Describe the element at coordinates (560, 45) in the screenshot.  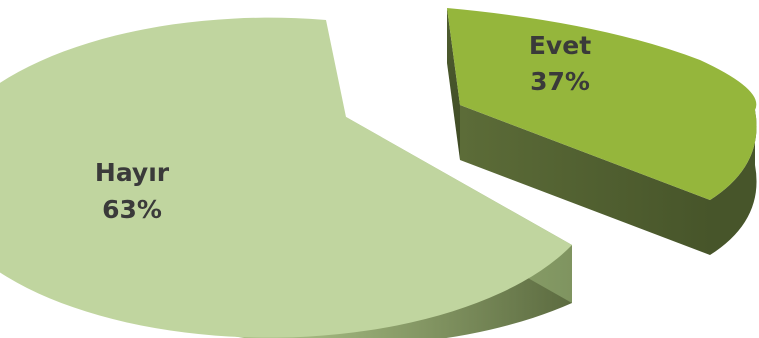
I see `label-evet-name: Evet` at that location.